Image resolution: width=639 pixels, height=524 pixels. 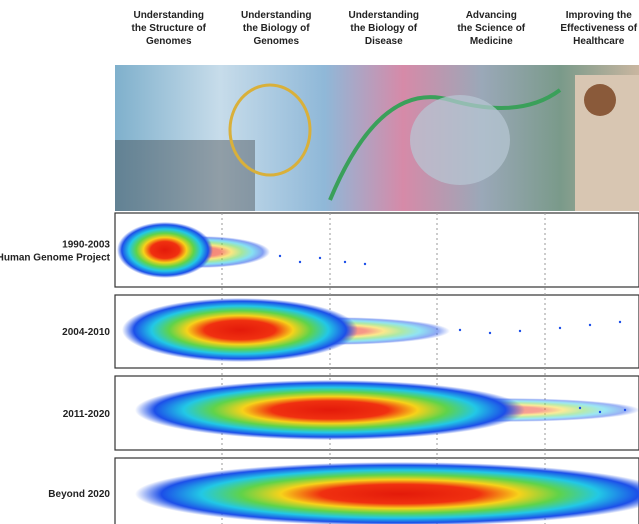 What do you see at coordinates (86, 245) in the screenshot?
I see `row-label: 1990-2003` at bounding box center [86, 245].